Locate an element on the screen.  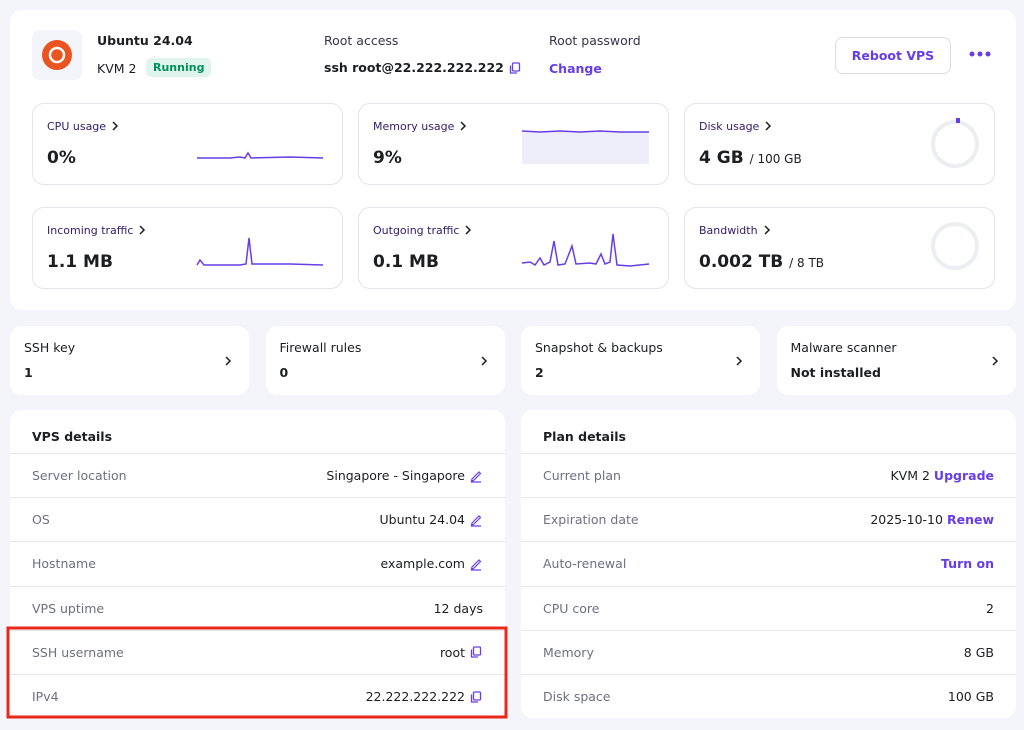
section-title: Plan details is located at coordinates (584, 436).